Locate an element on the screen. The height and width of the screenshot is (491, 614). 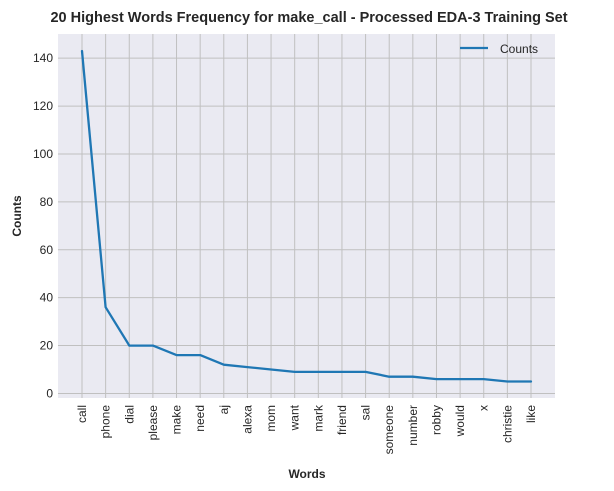
x-tick-label: want is located at coordinates (295, 417).